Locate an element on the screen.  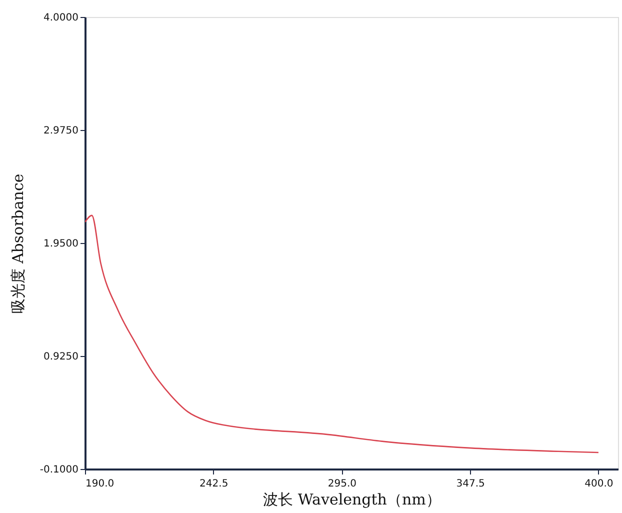
x-axis-title: 波长 Wavelength（nm） is located at coordinates (352, 499).